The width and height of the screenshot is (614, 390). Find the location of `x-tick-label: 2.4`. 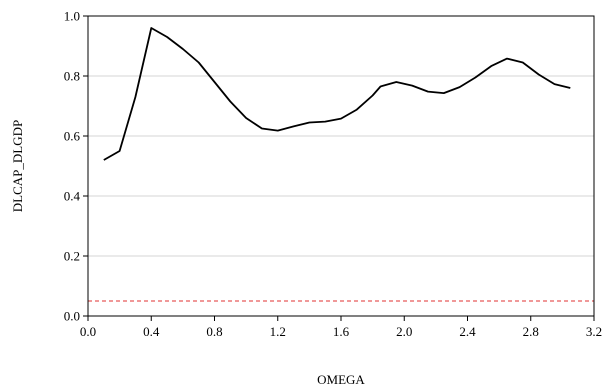

x-tick-label: 2.4 is located at coordinates (467, 331).